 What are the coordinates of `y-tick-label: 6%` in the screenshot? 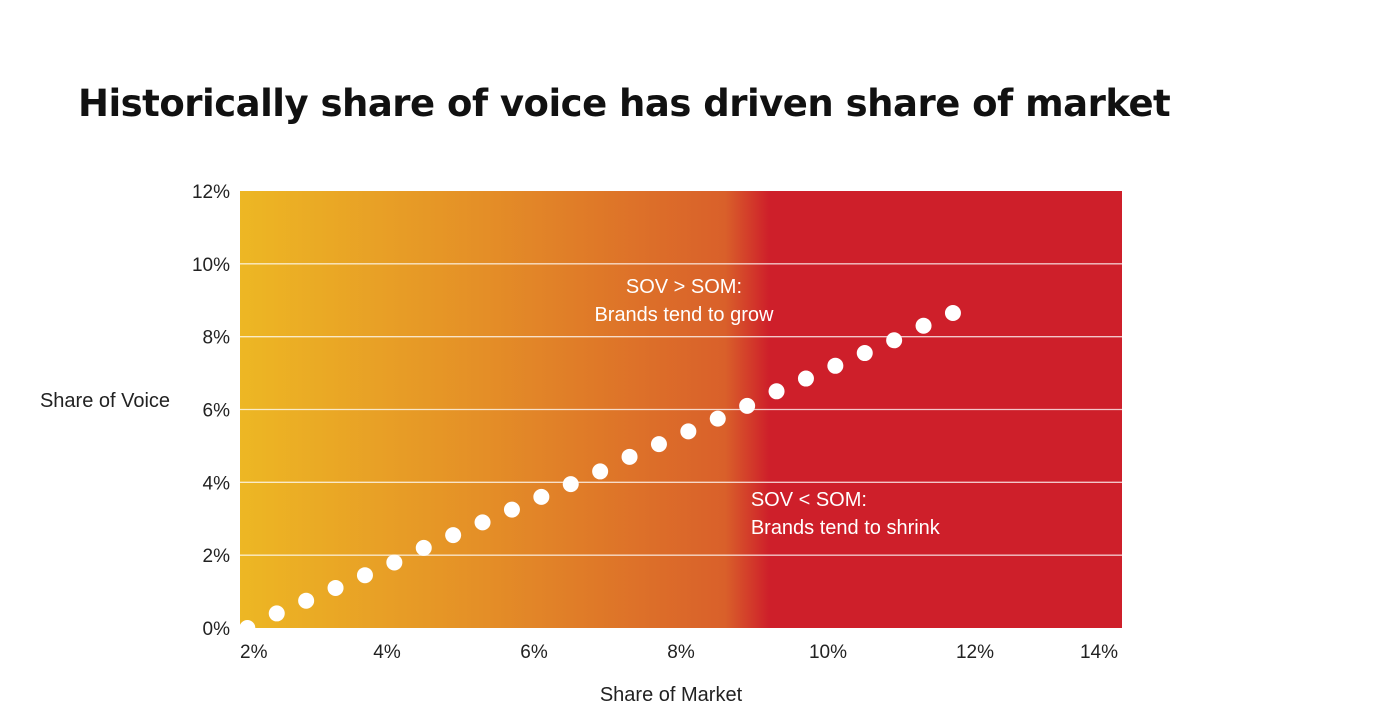 It's located at (217, 411).